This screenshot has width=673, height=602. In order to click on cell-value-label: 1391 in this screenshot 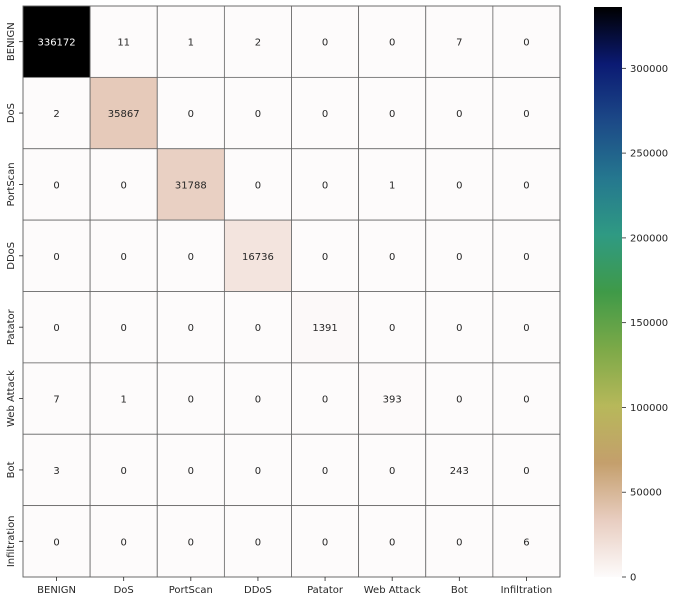, I will do `click(324, 328)`.